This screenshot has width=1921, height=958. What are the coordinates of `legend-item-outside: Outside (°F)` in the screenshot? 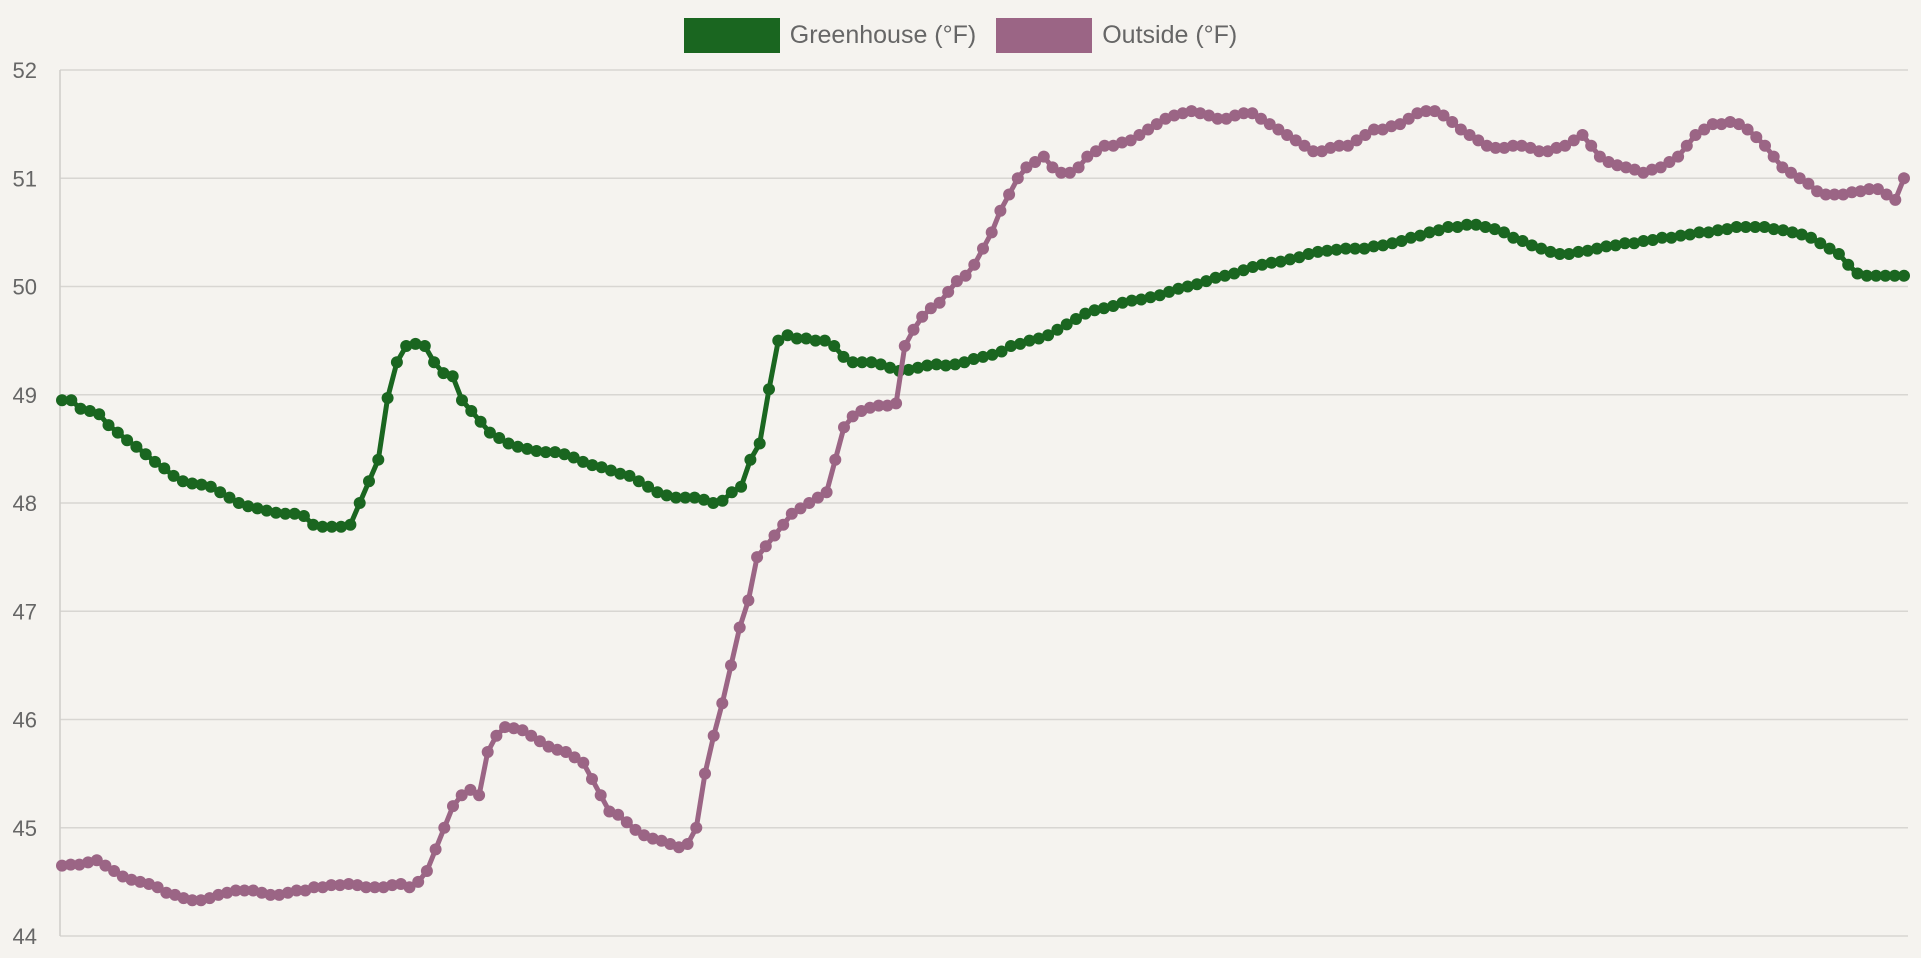 It's located at (1116, 35).